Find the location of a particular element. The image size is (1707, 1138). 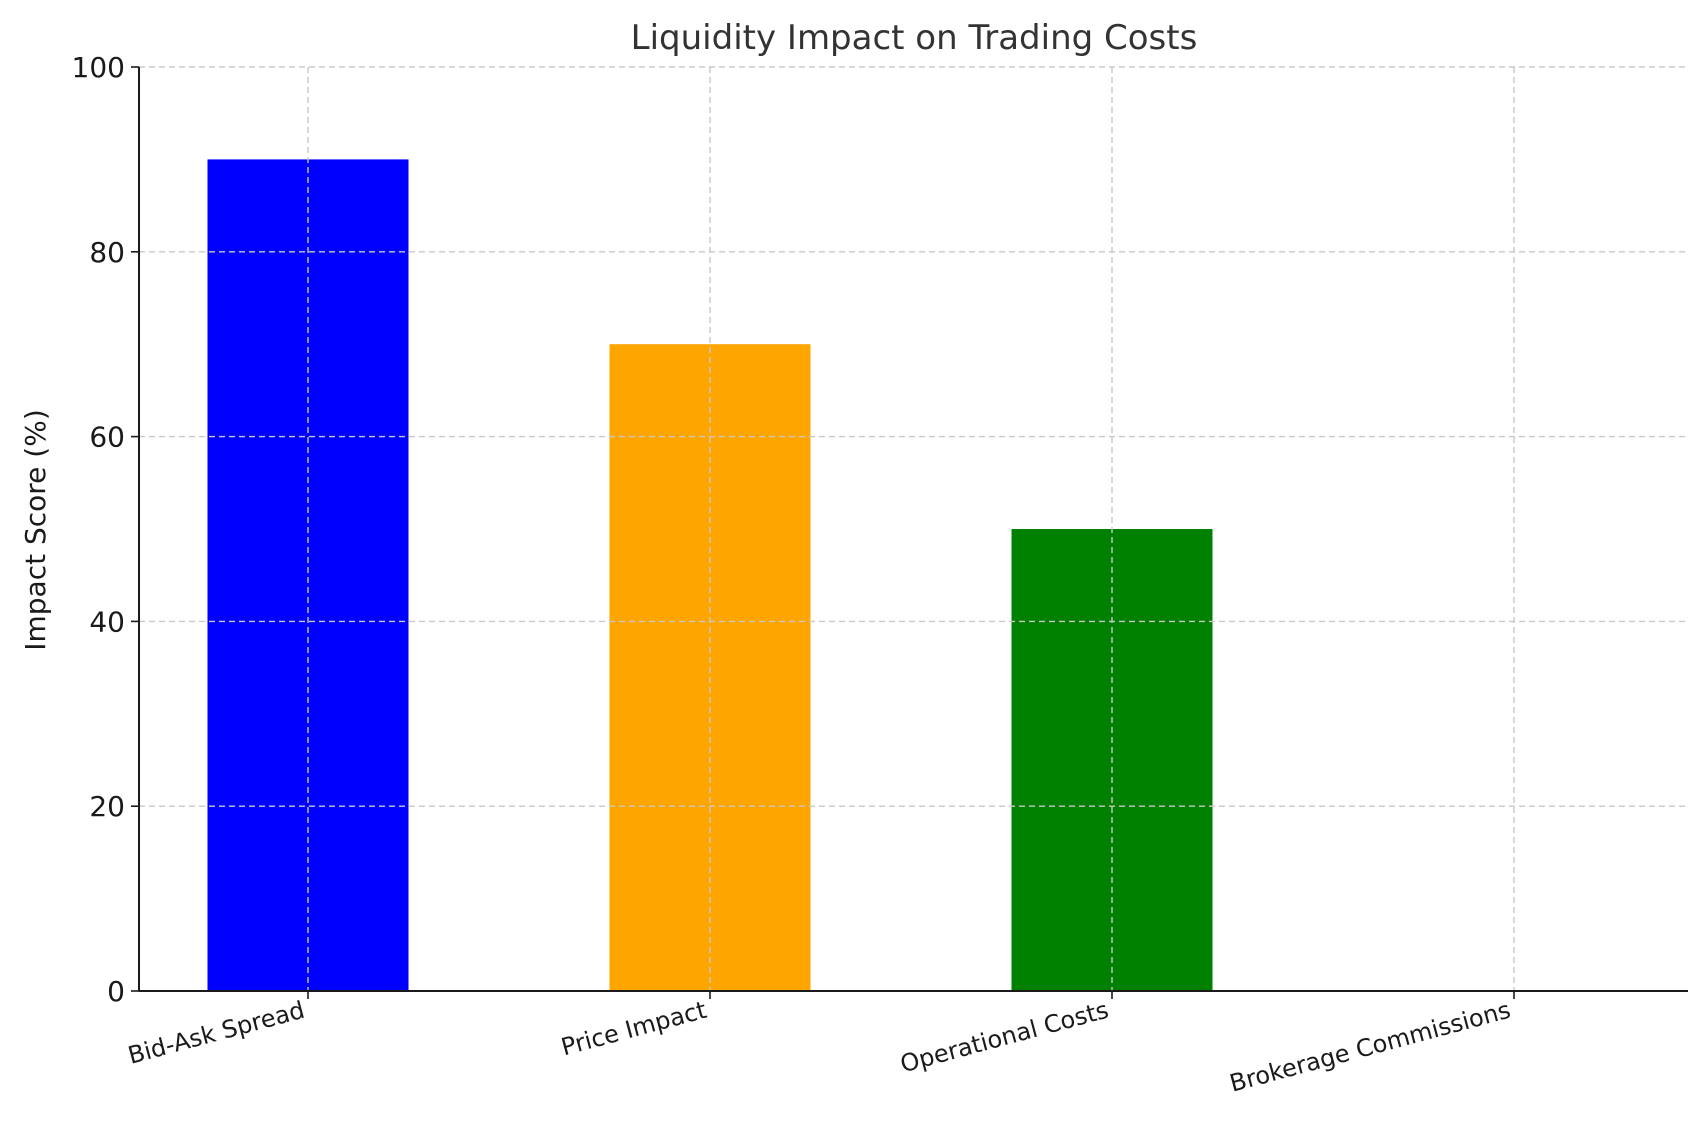

y-tick-label: 100 is located at coordinates (98, 67).